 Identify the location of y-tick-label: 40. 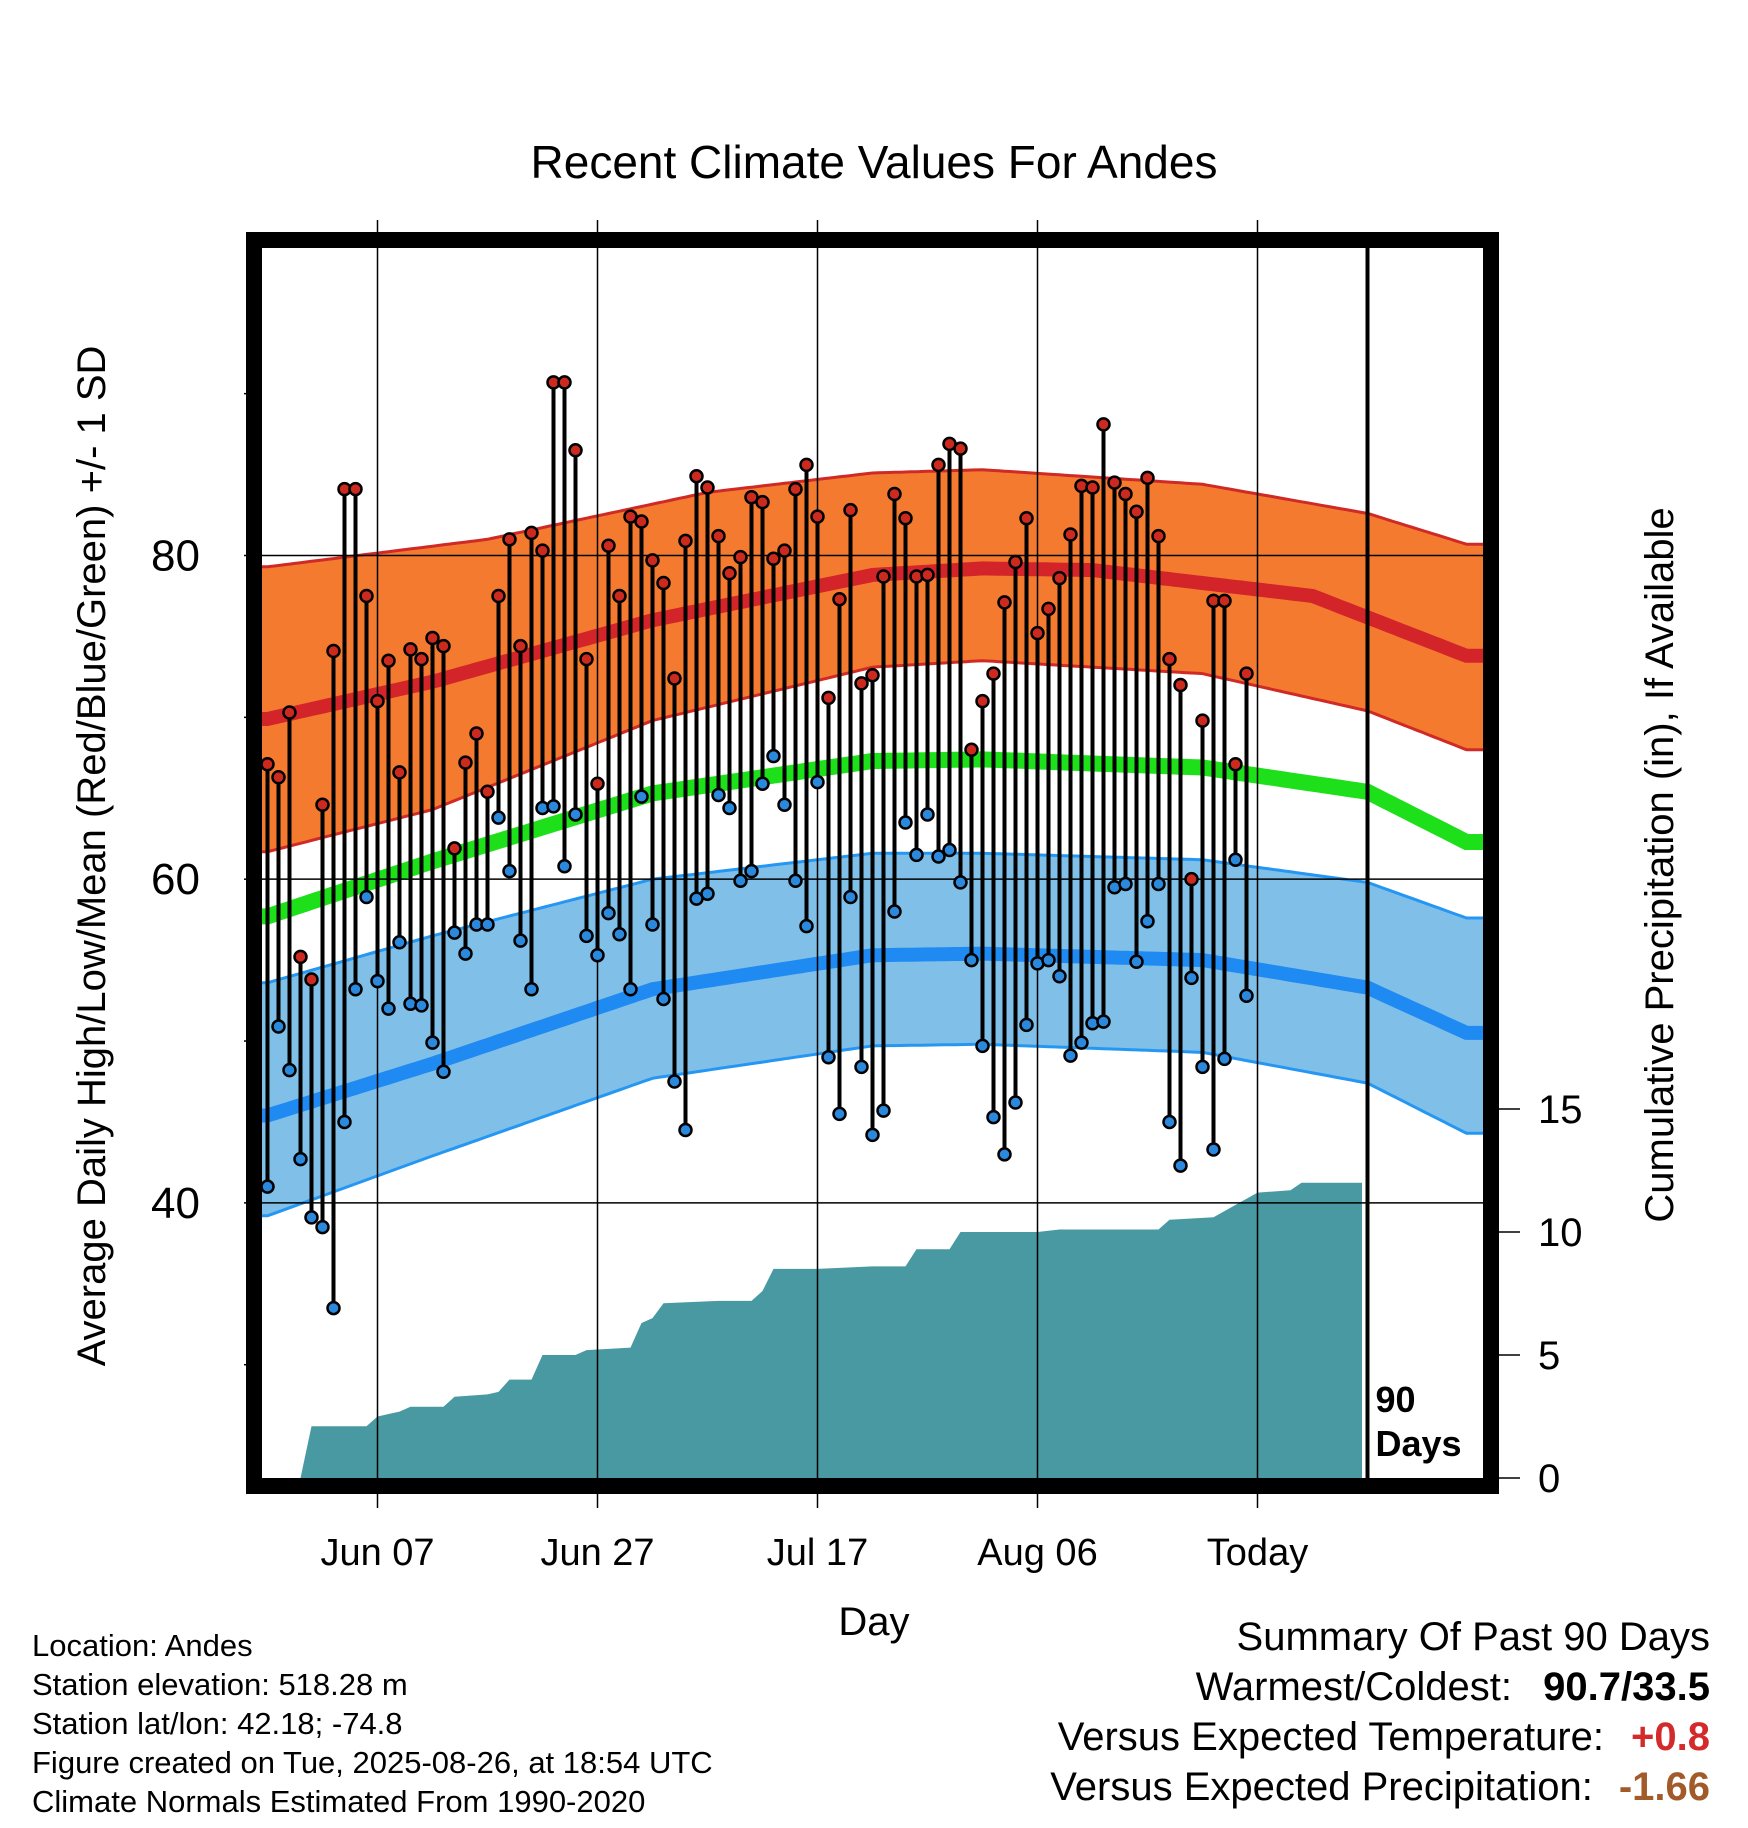
(175, 1203).